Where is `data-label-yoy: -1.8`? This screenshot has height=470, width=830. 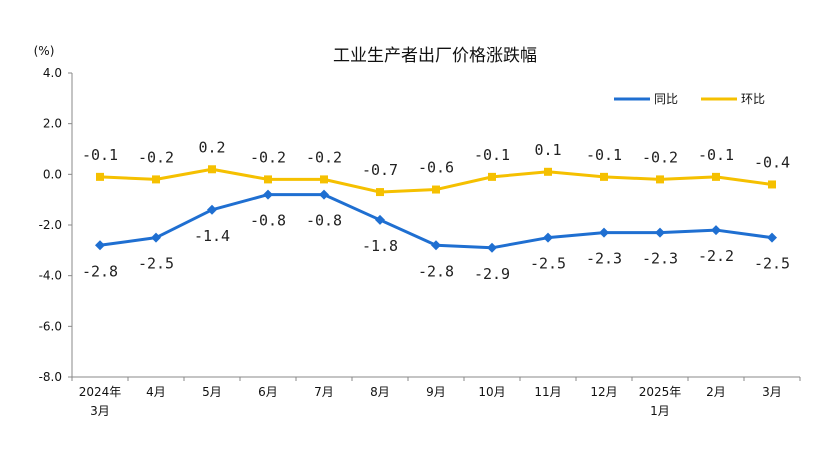
data-label-yoy: -1.8 is located at coordinates (380, 246).